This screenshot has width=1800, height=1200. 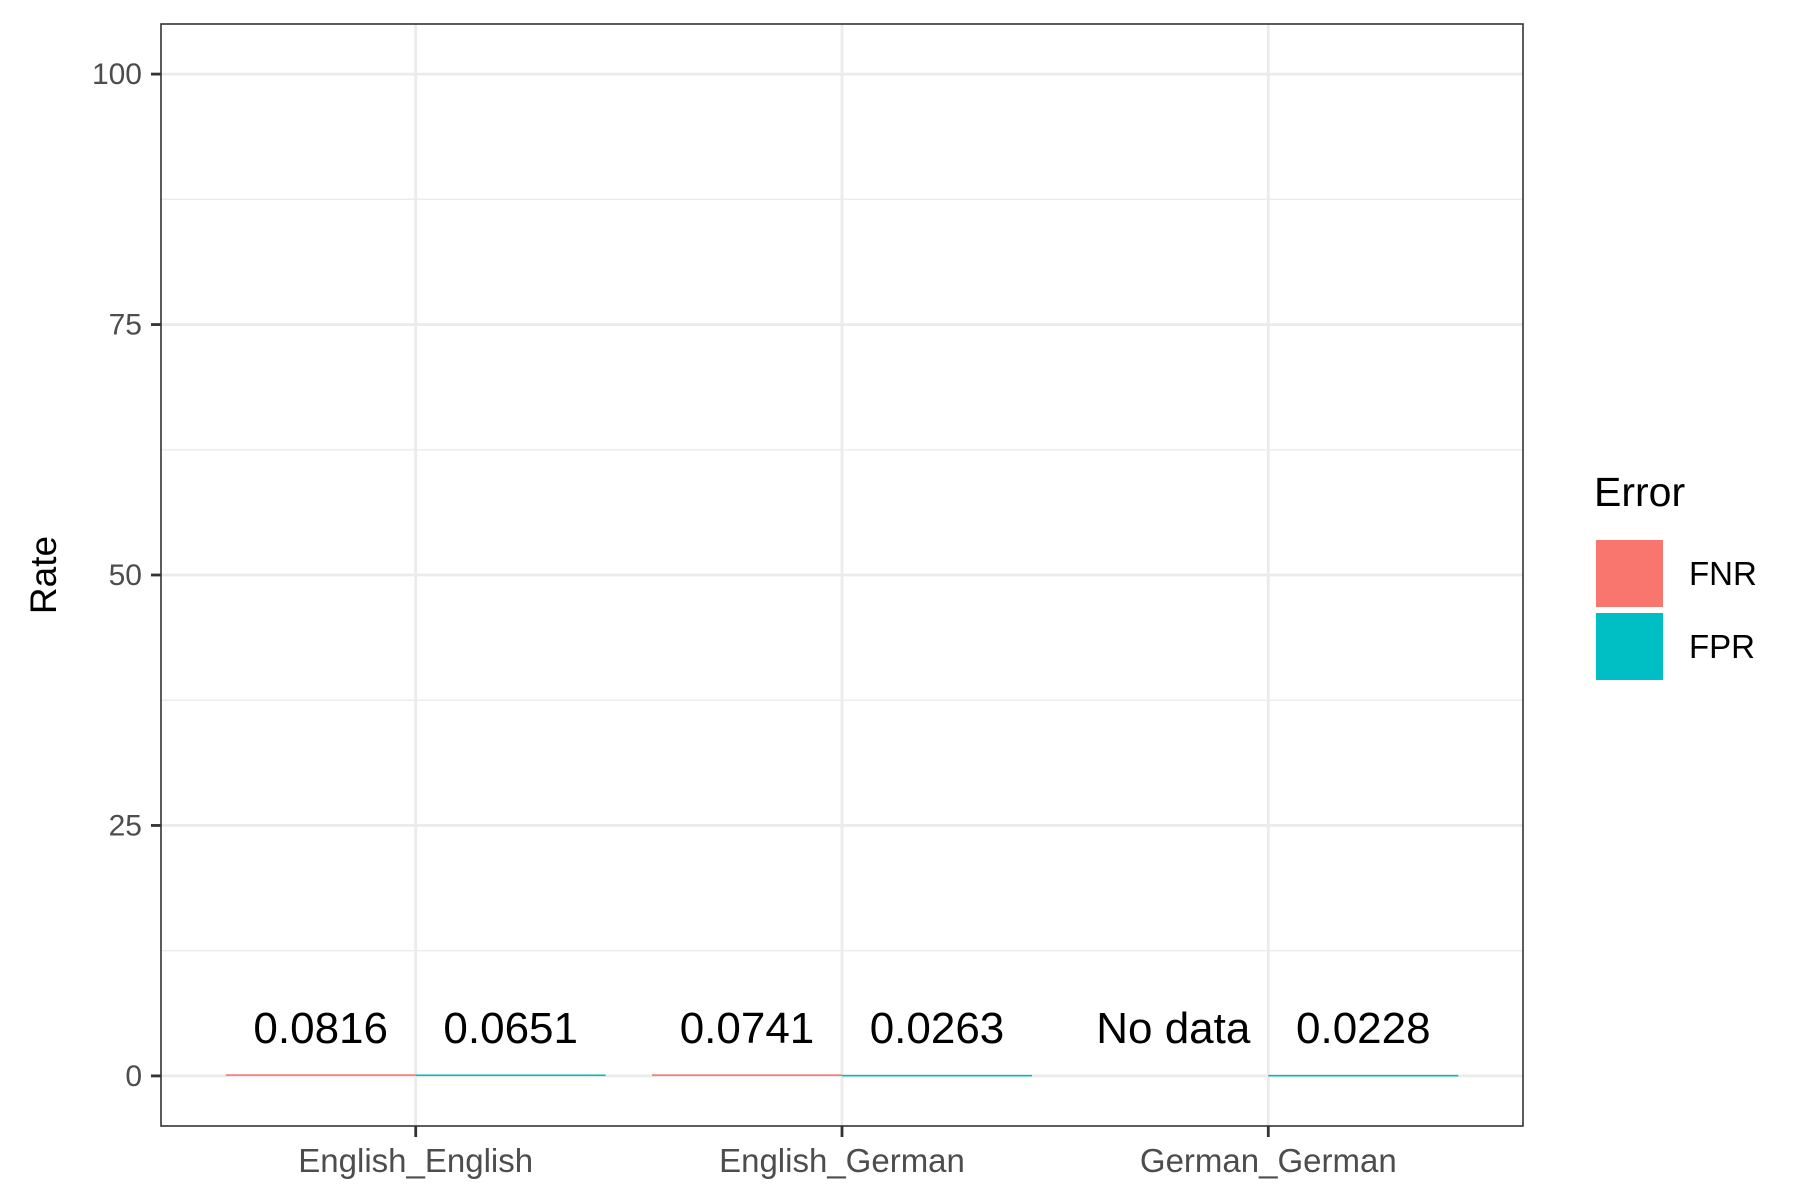 What do you see at coordinates (842, 1160) in the screenshot?
I see `x-tick-label: English_German` at bounding box center [842, 1160].